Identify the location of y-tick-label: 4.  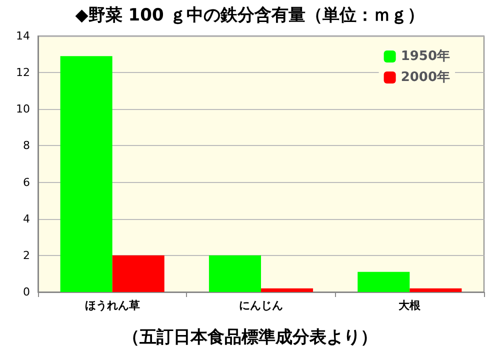
(26, 219).